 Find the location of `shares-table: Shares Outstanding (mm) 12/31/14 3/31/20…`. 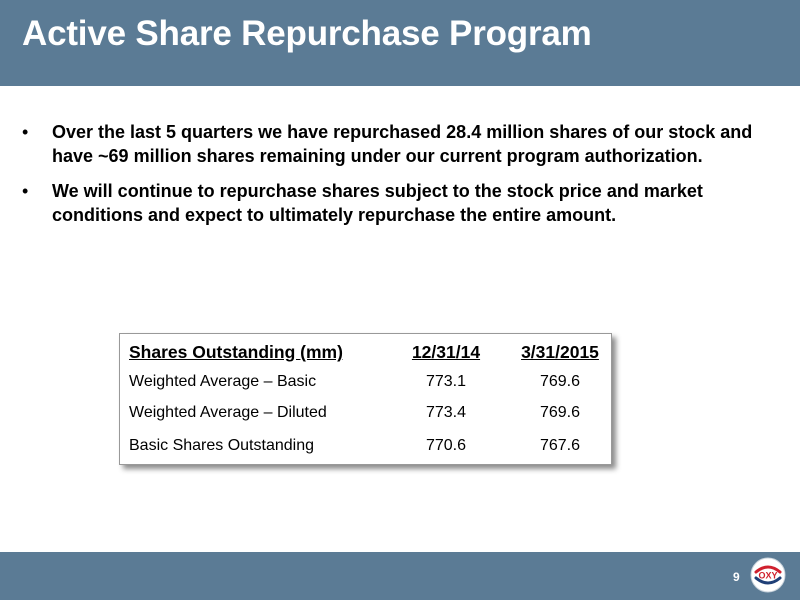

shares-table: Shares Outstanding (mm) 12/31/14 3/31/20… is located at coordinates (365, 399).